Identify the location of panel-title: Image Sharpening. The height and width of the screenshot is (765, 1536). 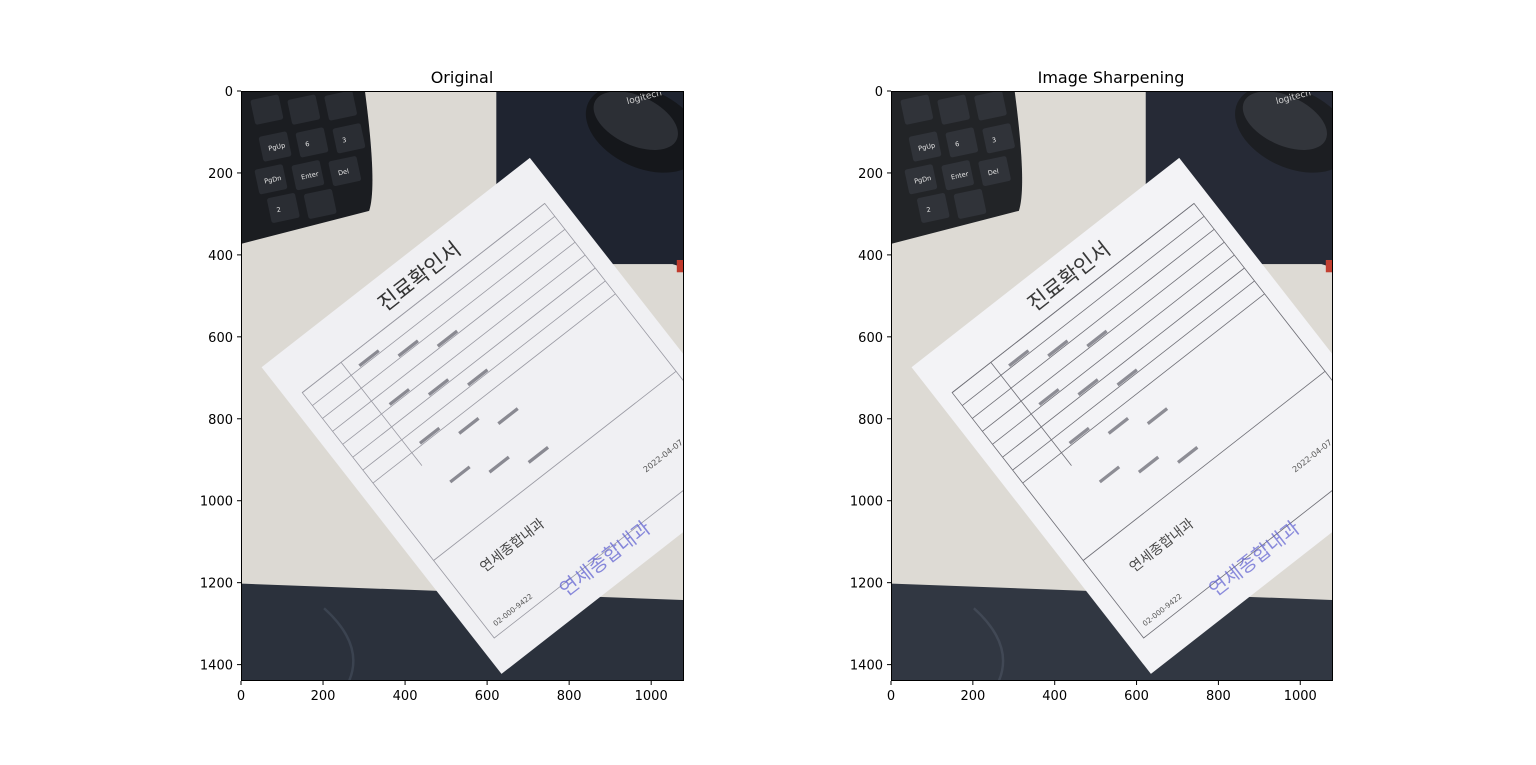
(1111, 77).